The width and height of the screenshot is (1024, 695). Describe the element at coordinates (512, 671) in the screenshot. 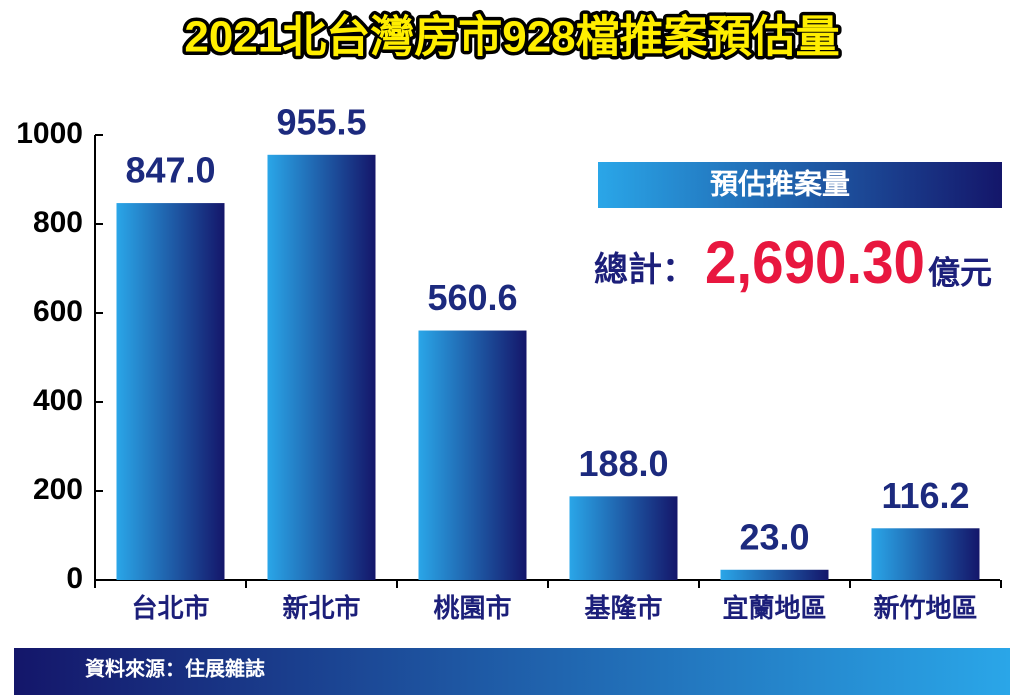

I see `footer-bar` at that location.